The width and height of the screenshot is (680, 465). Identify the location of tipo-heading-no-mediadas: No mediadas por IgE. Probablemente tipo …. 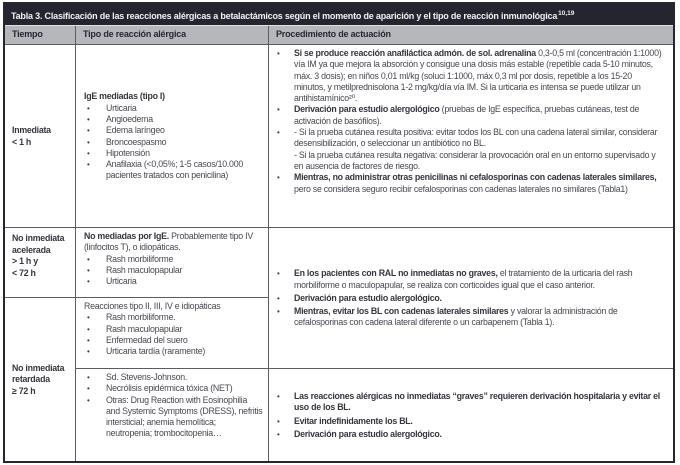
(168, 242).